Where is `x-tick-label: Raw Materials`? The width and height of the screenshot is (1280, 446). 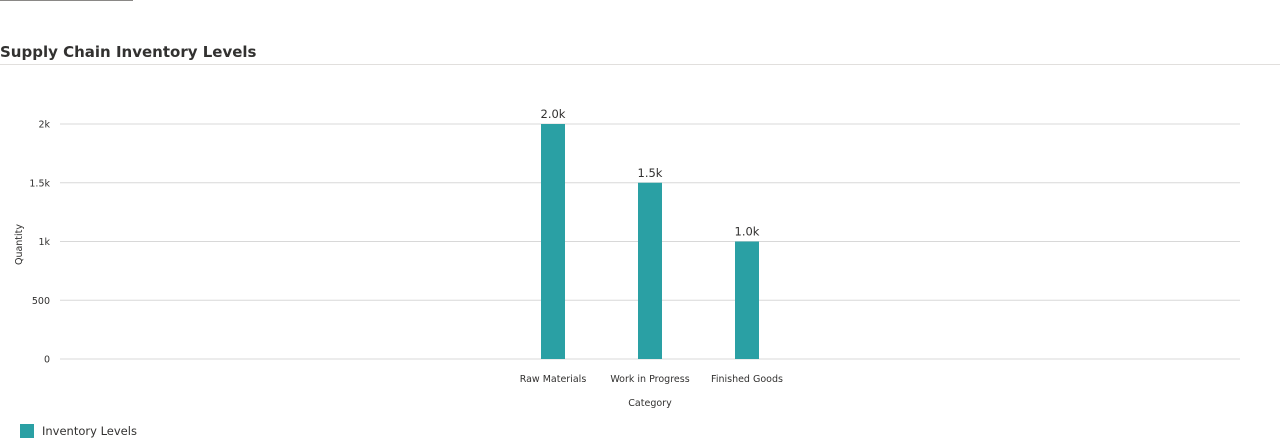 x-tick-label: Raw Materials is located at coordinates (553, 379).